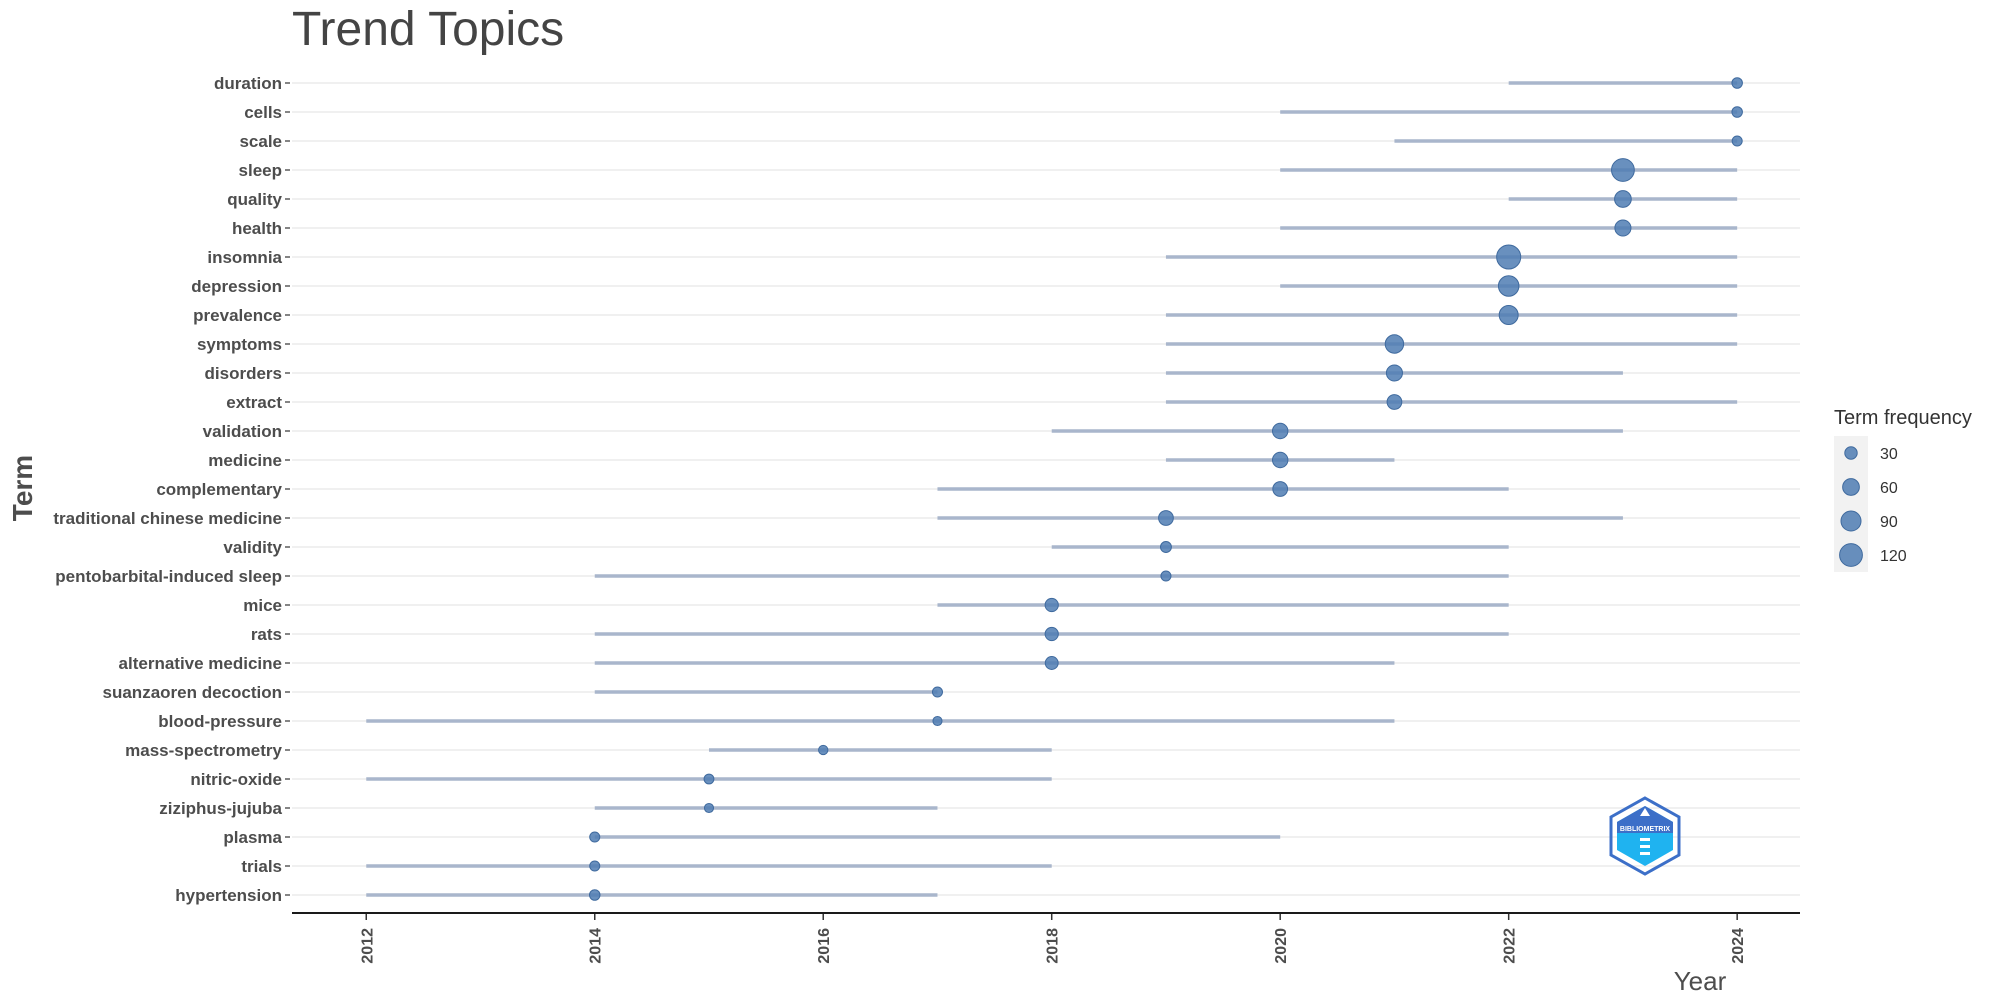 The height and width of the screenshot is (1000, 2000). Describe the element at coordinates (1508, 286) in the screenshot. I see `point-depression` at that location.